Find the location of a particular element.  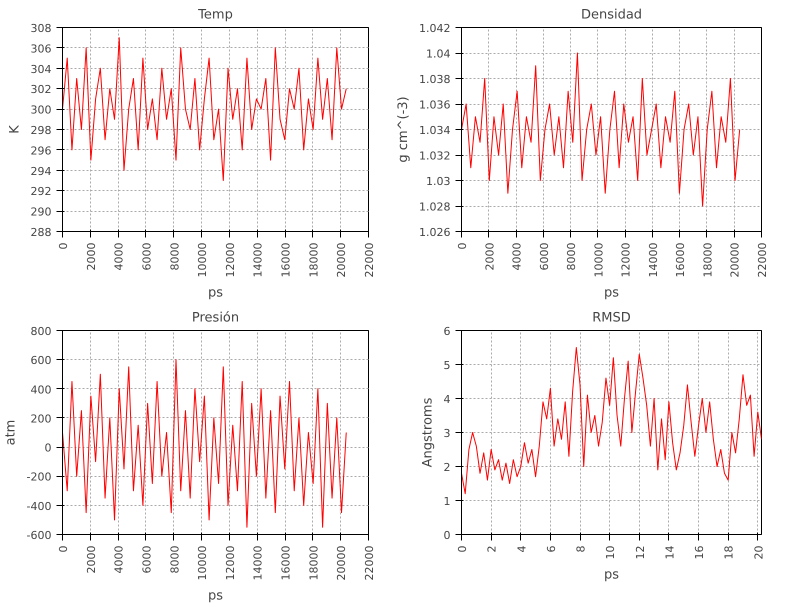

y-tick-label: 6 is located at coordinates (447, 331).